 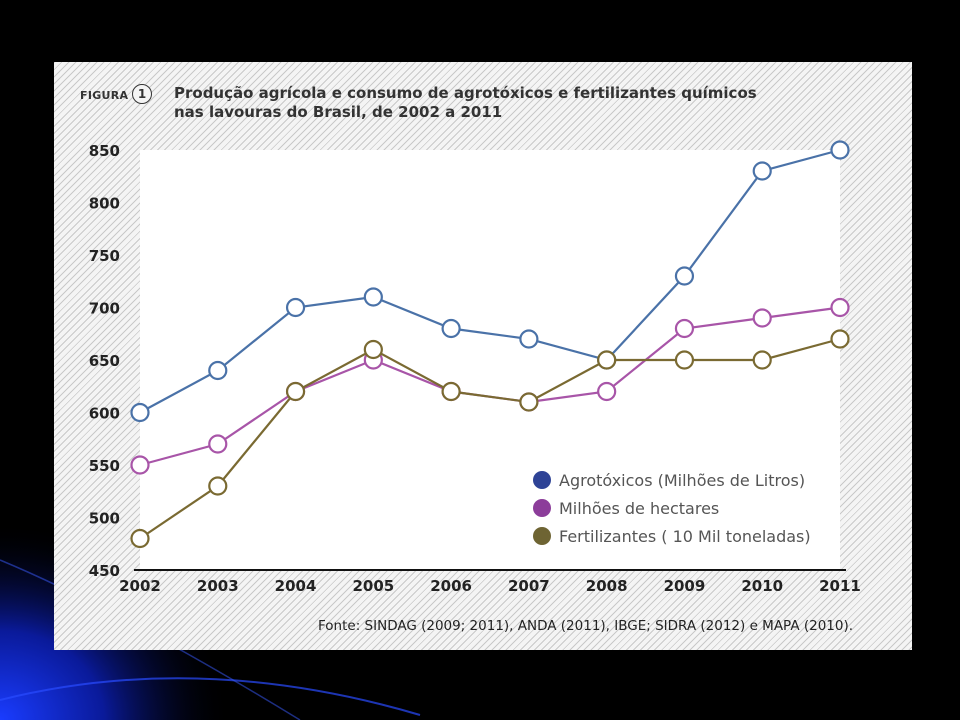 I want to click on legend-label: Milhões de hectares, so click(x=639, y=508).